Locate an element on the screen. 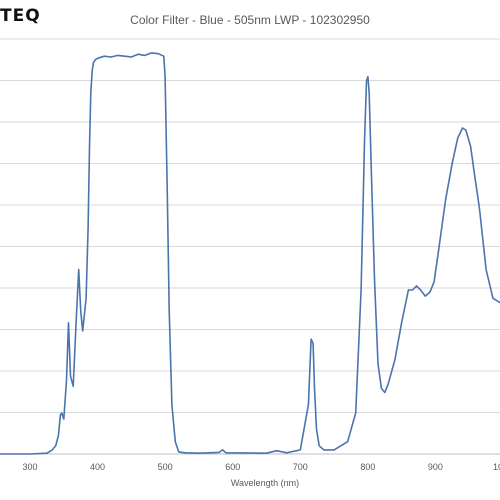 The height and width of the screenshot is (500, 500). x-tick-label: 300 is located at coordinates (29, 467).